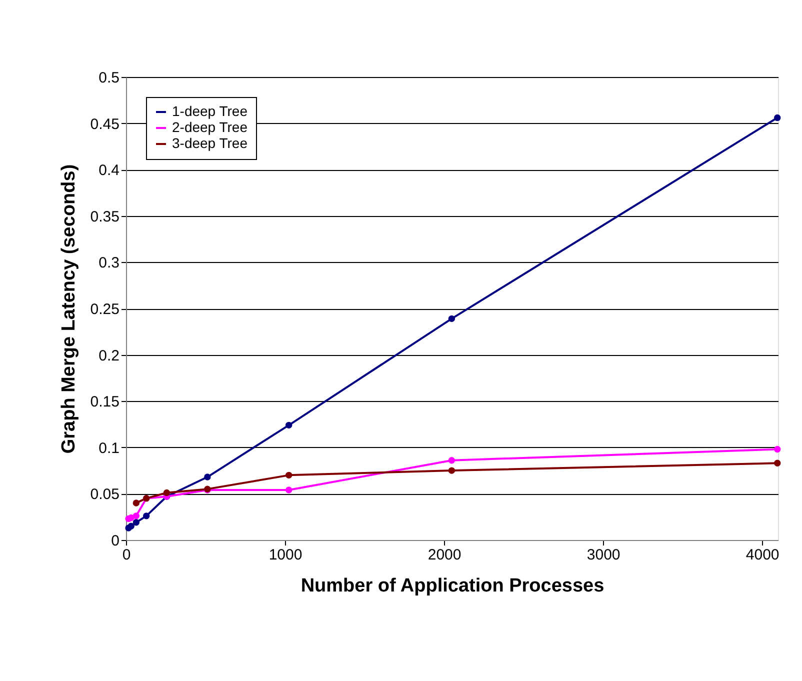 Image resolution: width=802 pixels, height=681 pixels. I want to click on y-tick-label: 0.3, so click(109, 263).